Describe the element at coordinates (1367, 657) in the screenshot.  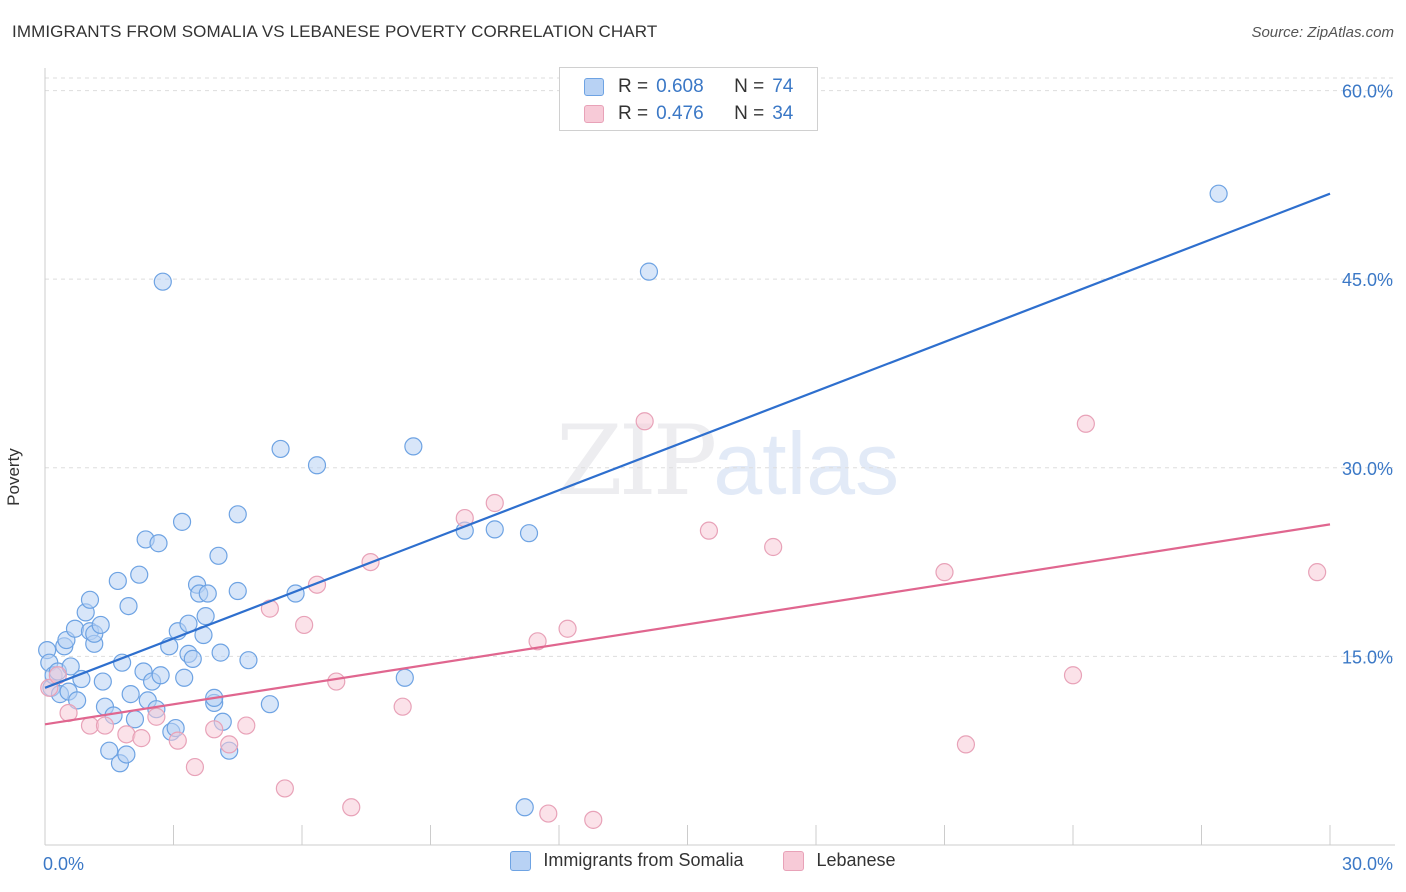
I see `y-tick-label: 15.0%` at that location.